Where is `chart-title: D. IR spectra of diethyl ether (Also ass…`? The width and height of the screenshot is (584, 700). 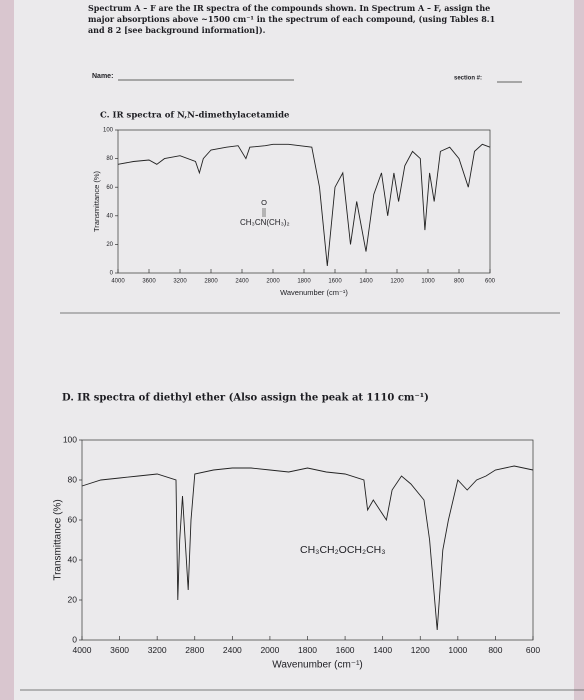
chart-title: D. IR spectra of diethyl ether (Also ass… is located at coordinates (245, 398).